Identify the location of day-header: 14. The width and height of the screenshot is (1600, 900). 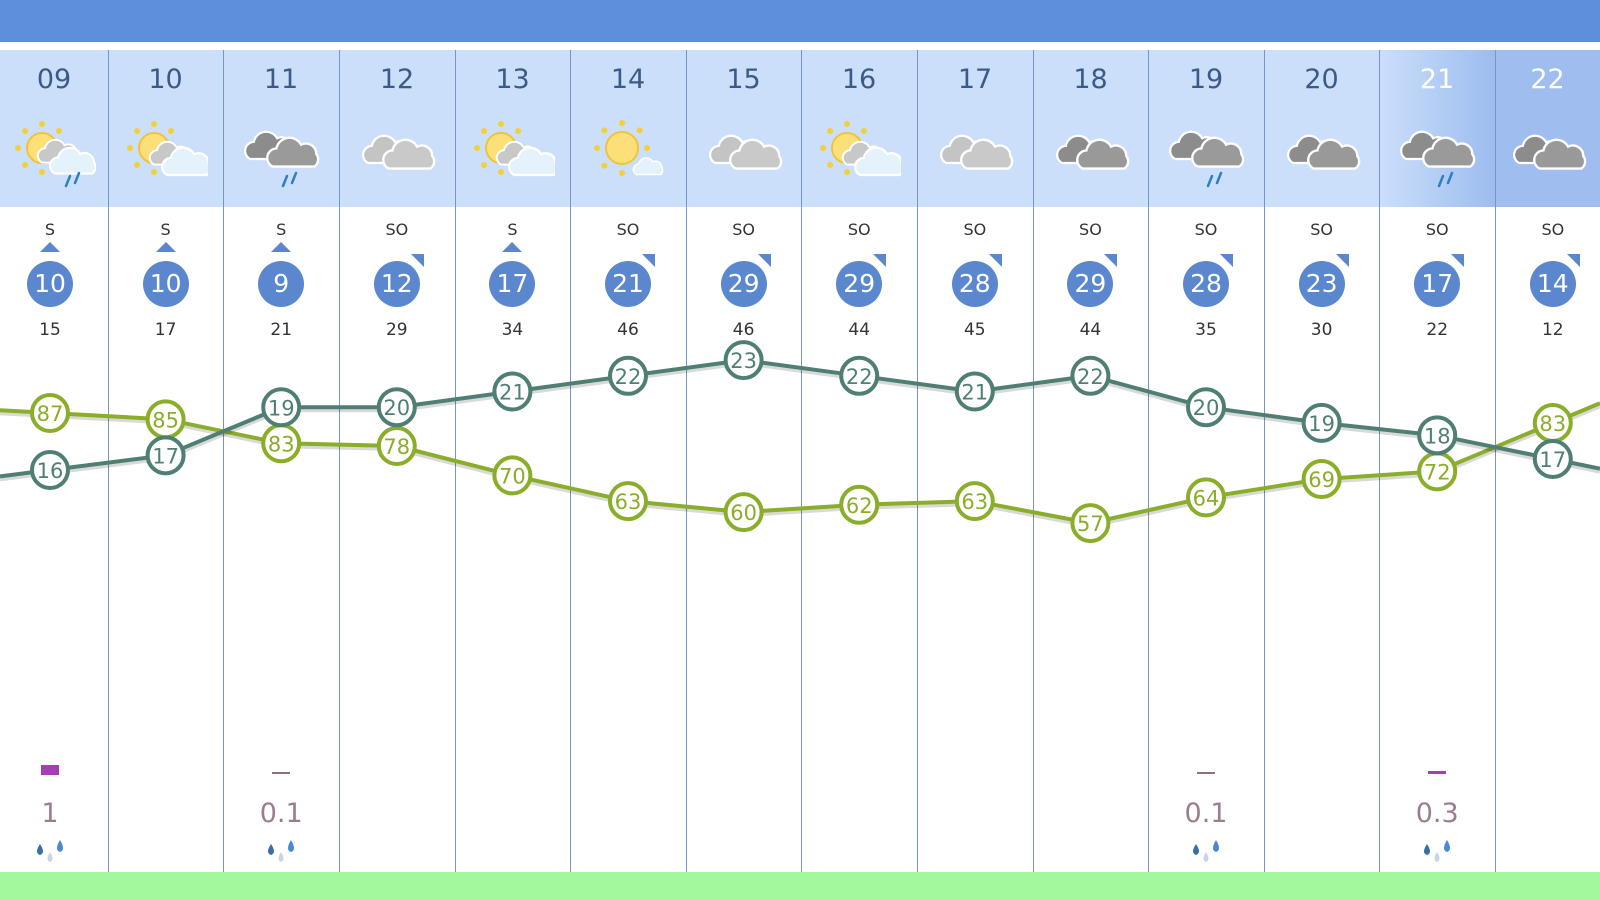
(628, 128).